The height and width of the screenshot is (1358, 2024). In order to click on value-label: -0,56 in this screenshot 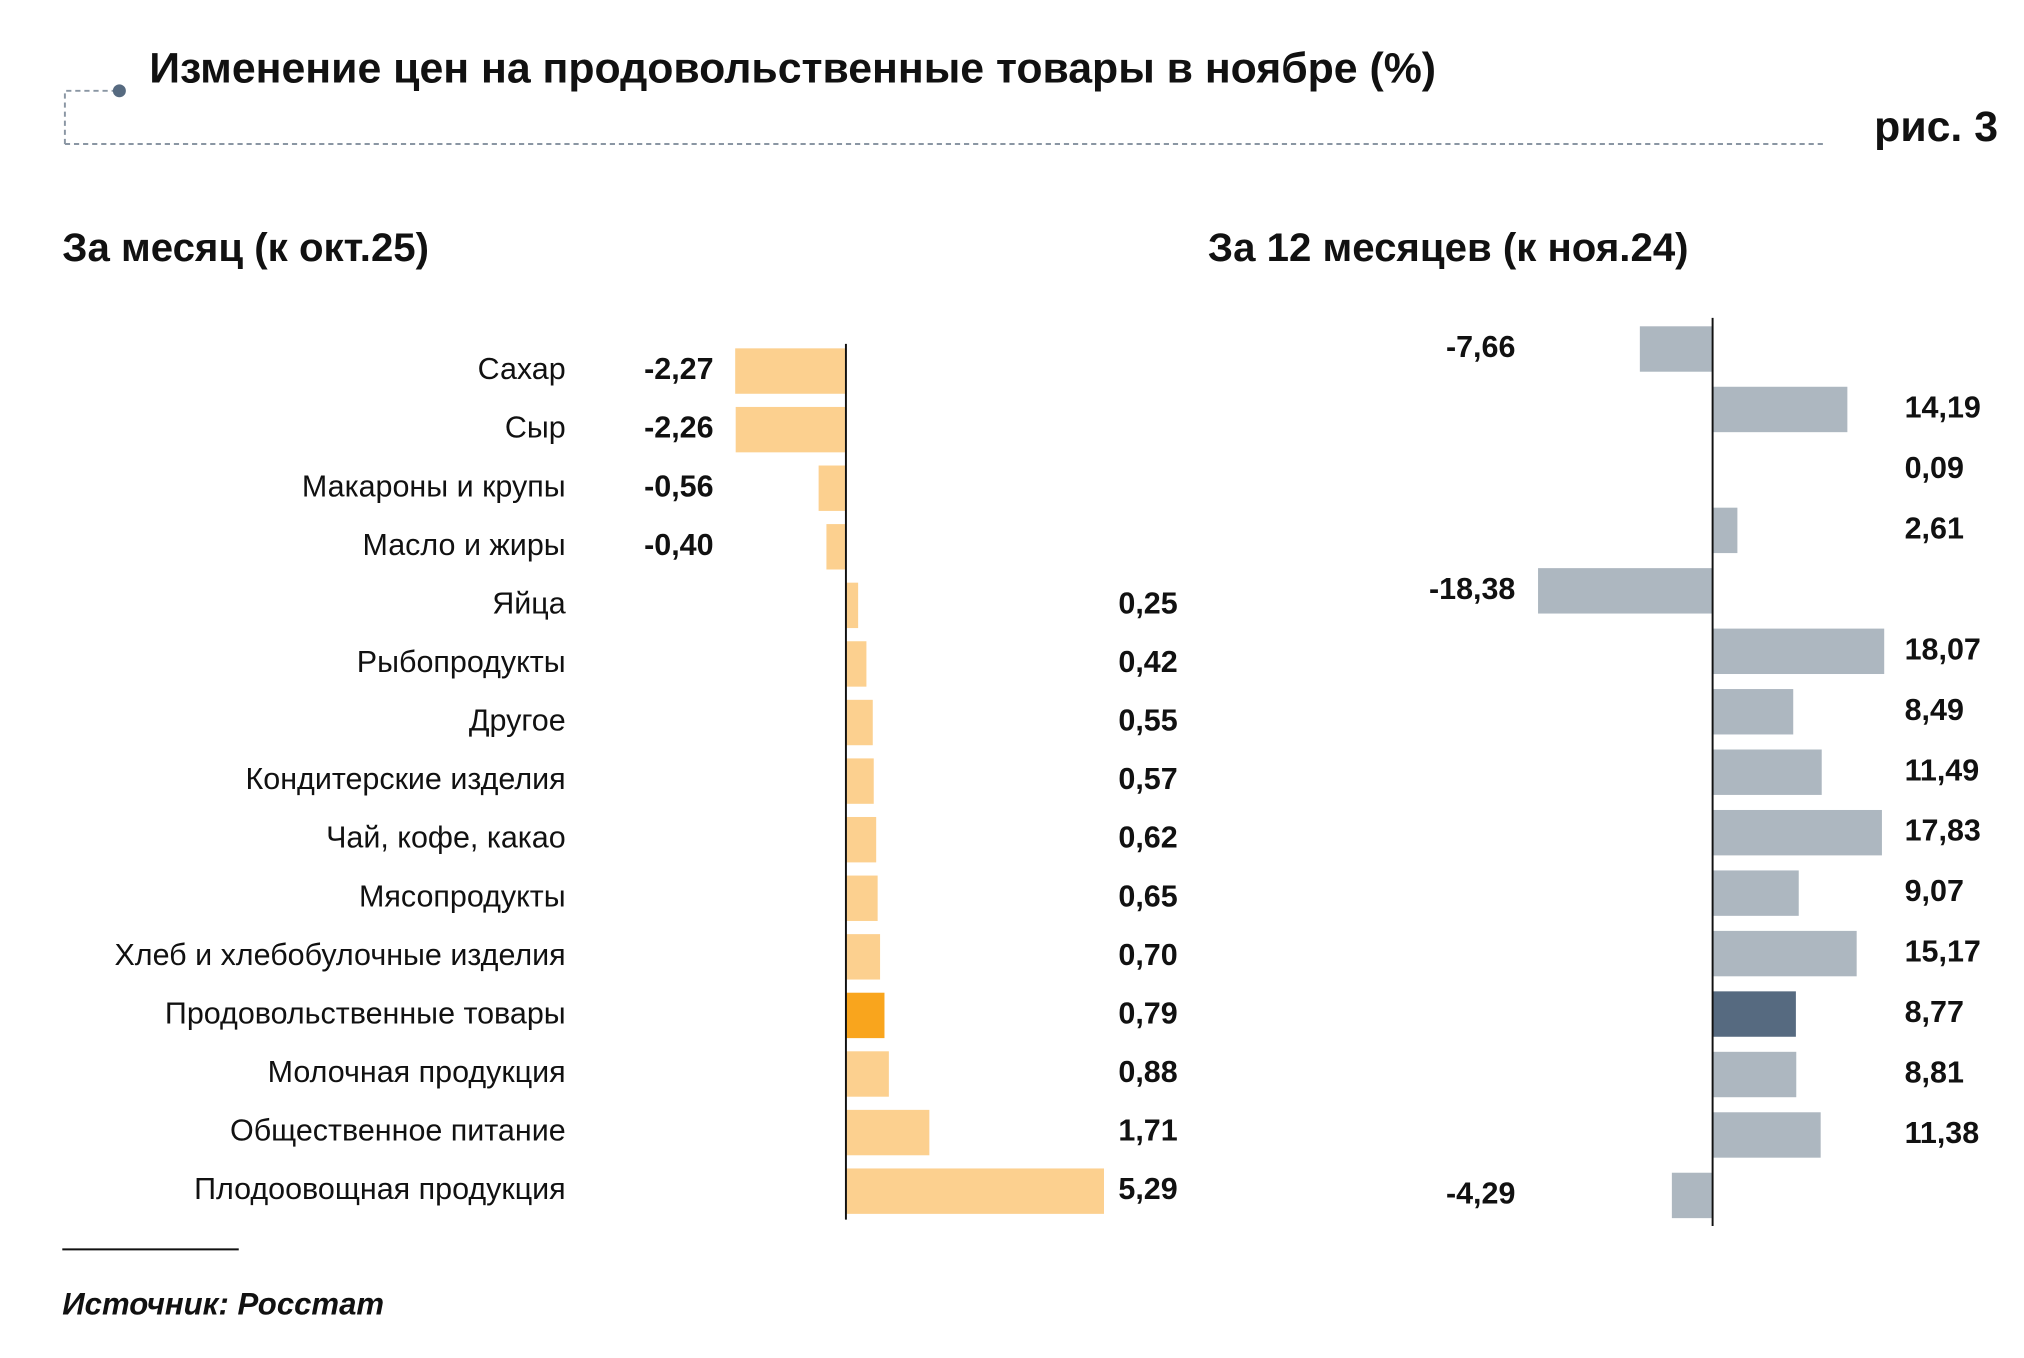, I will do `click(678, 486)`.